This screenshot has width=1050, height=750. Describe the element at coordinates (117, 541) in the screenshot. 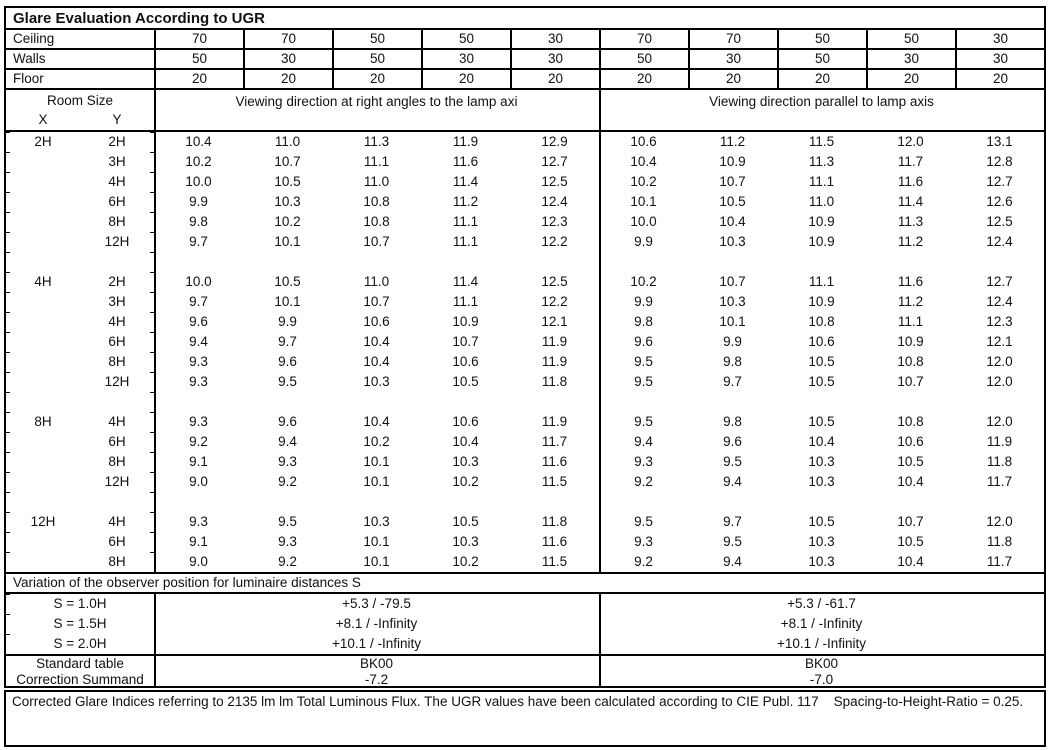

I see `room-size-y: 6H` at that location.